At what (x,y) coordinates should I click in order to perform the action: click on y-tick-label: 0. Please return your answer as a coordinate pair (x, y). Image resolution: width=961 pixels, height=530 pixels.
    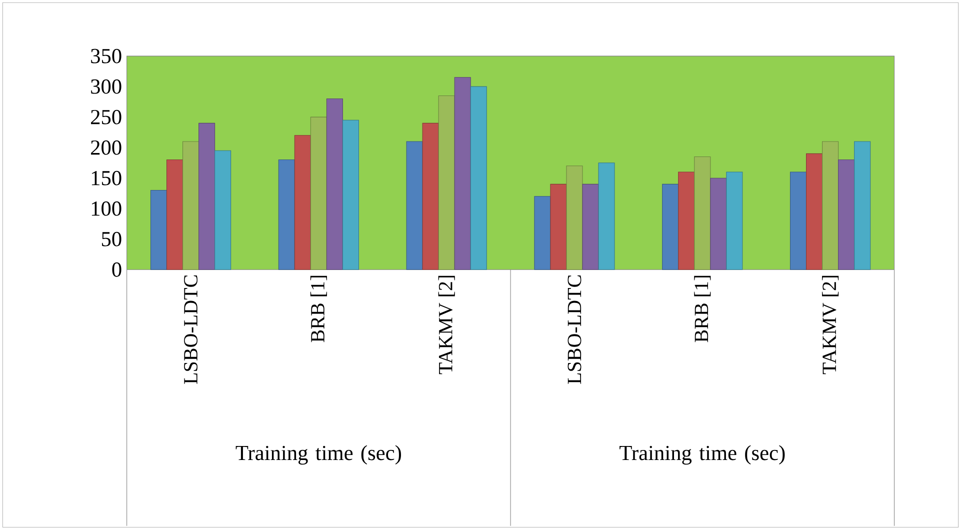
    Looking at the image, I should click on (117, 269).